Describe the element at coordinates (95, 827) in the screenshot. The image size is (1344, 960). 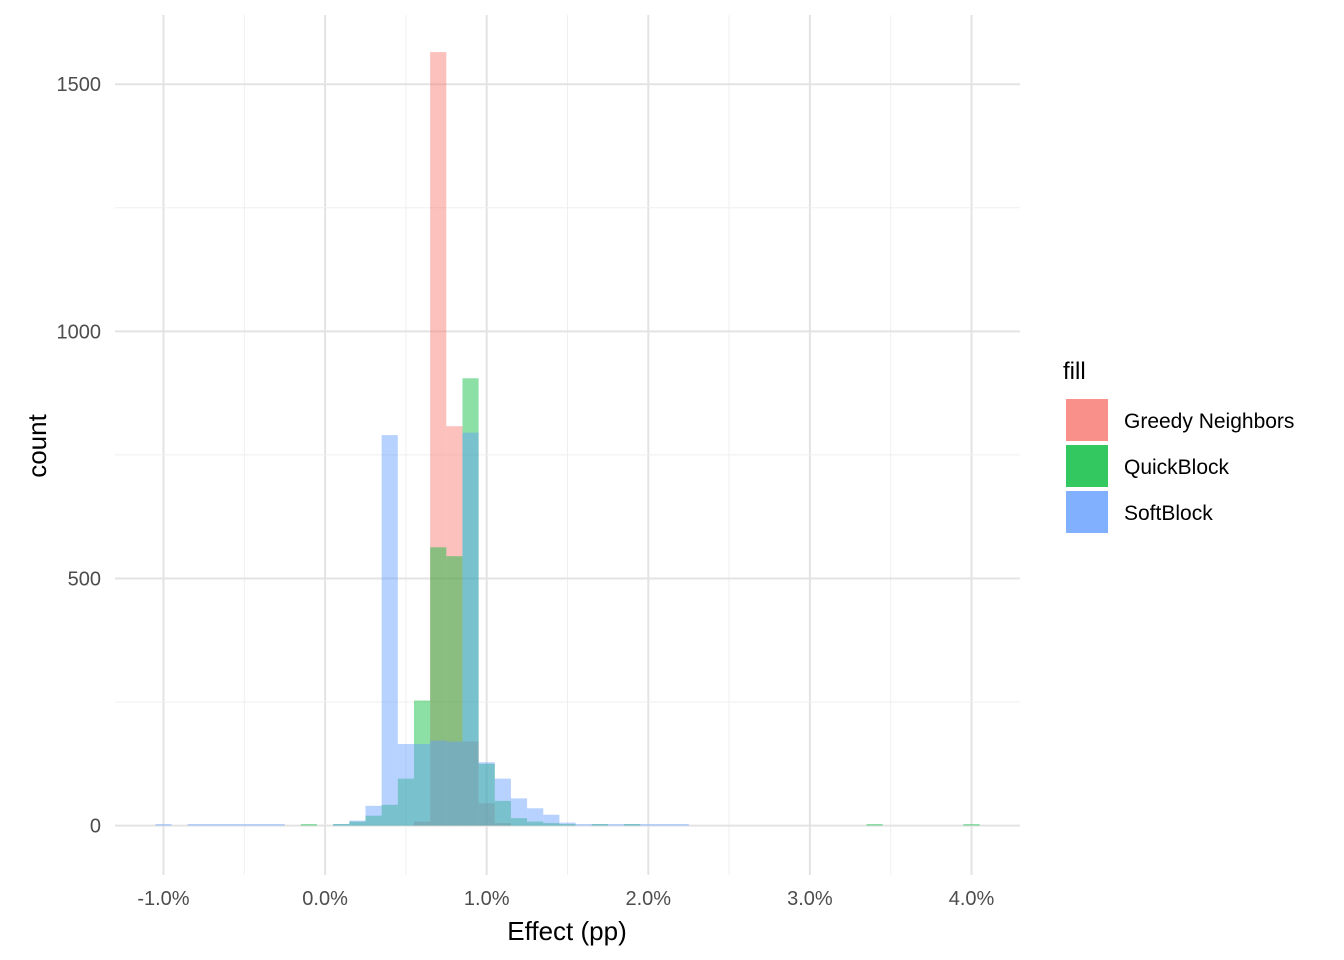
I see `y-tick-label: 0` at that location.